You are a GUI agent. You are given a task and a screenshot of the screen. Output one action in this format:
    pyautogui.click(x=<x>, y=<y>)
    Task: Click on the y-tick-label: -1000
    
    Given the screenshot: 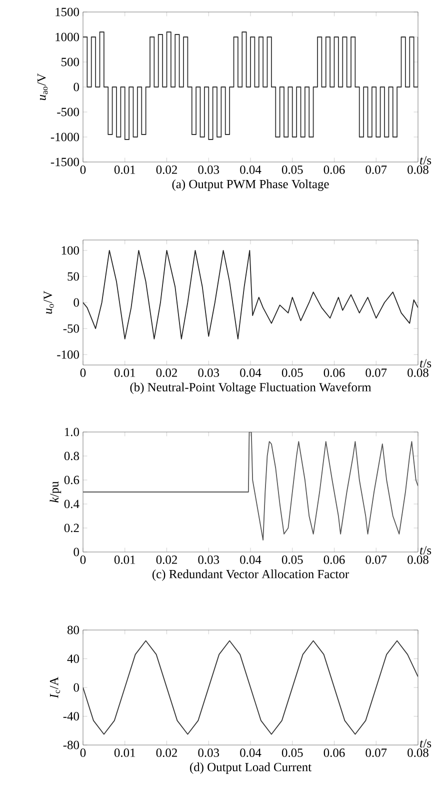 What is the action you would take?
    pyautogui.click(x=65, y=137)
    